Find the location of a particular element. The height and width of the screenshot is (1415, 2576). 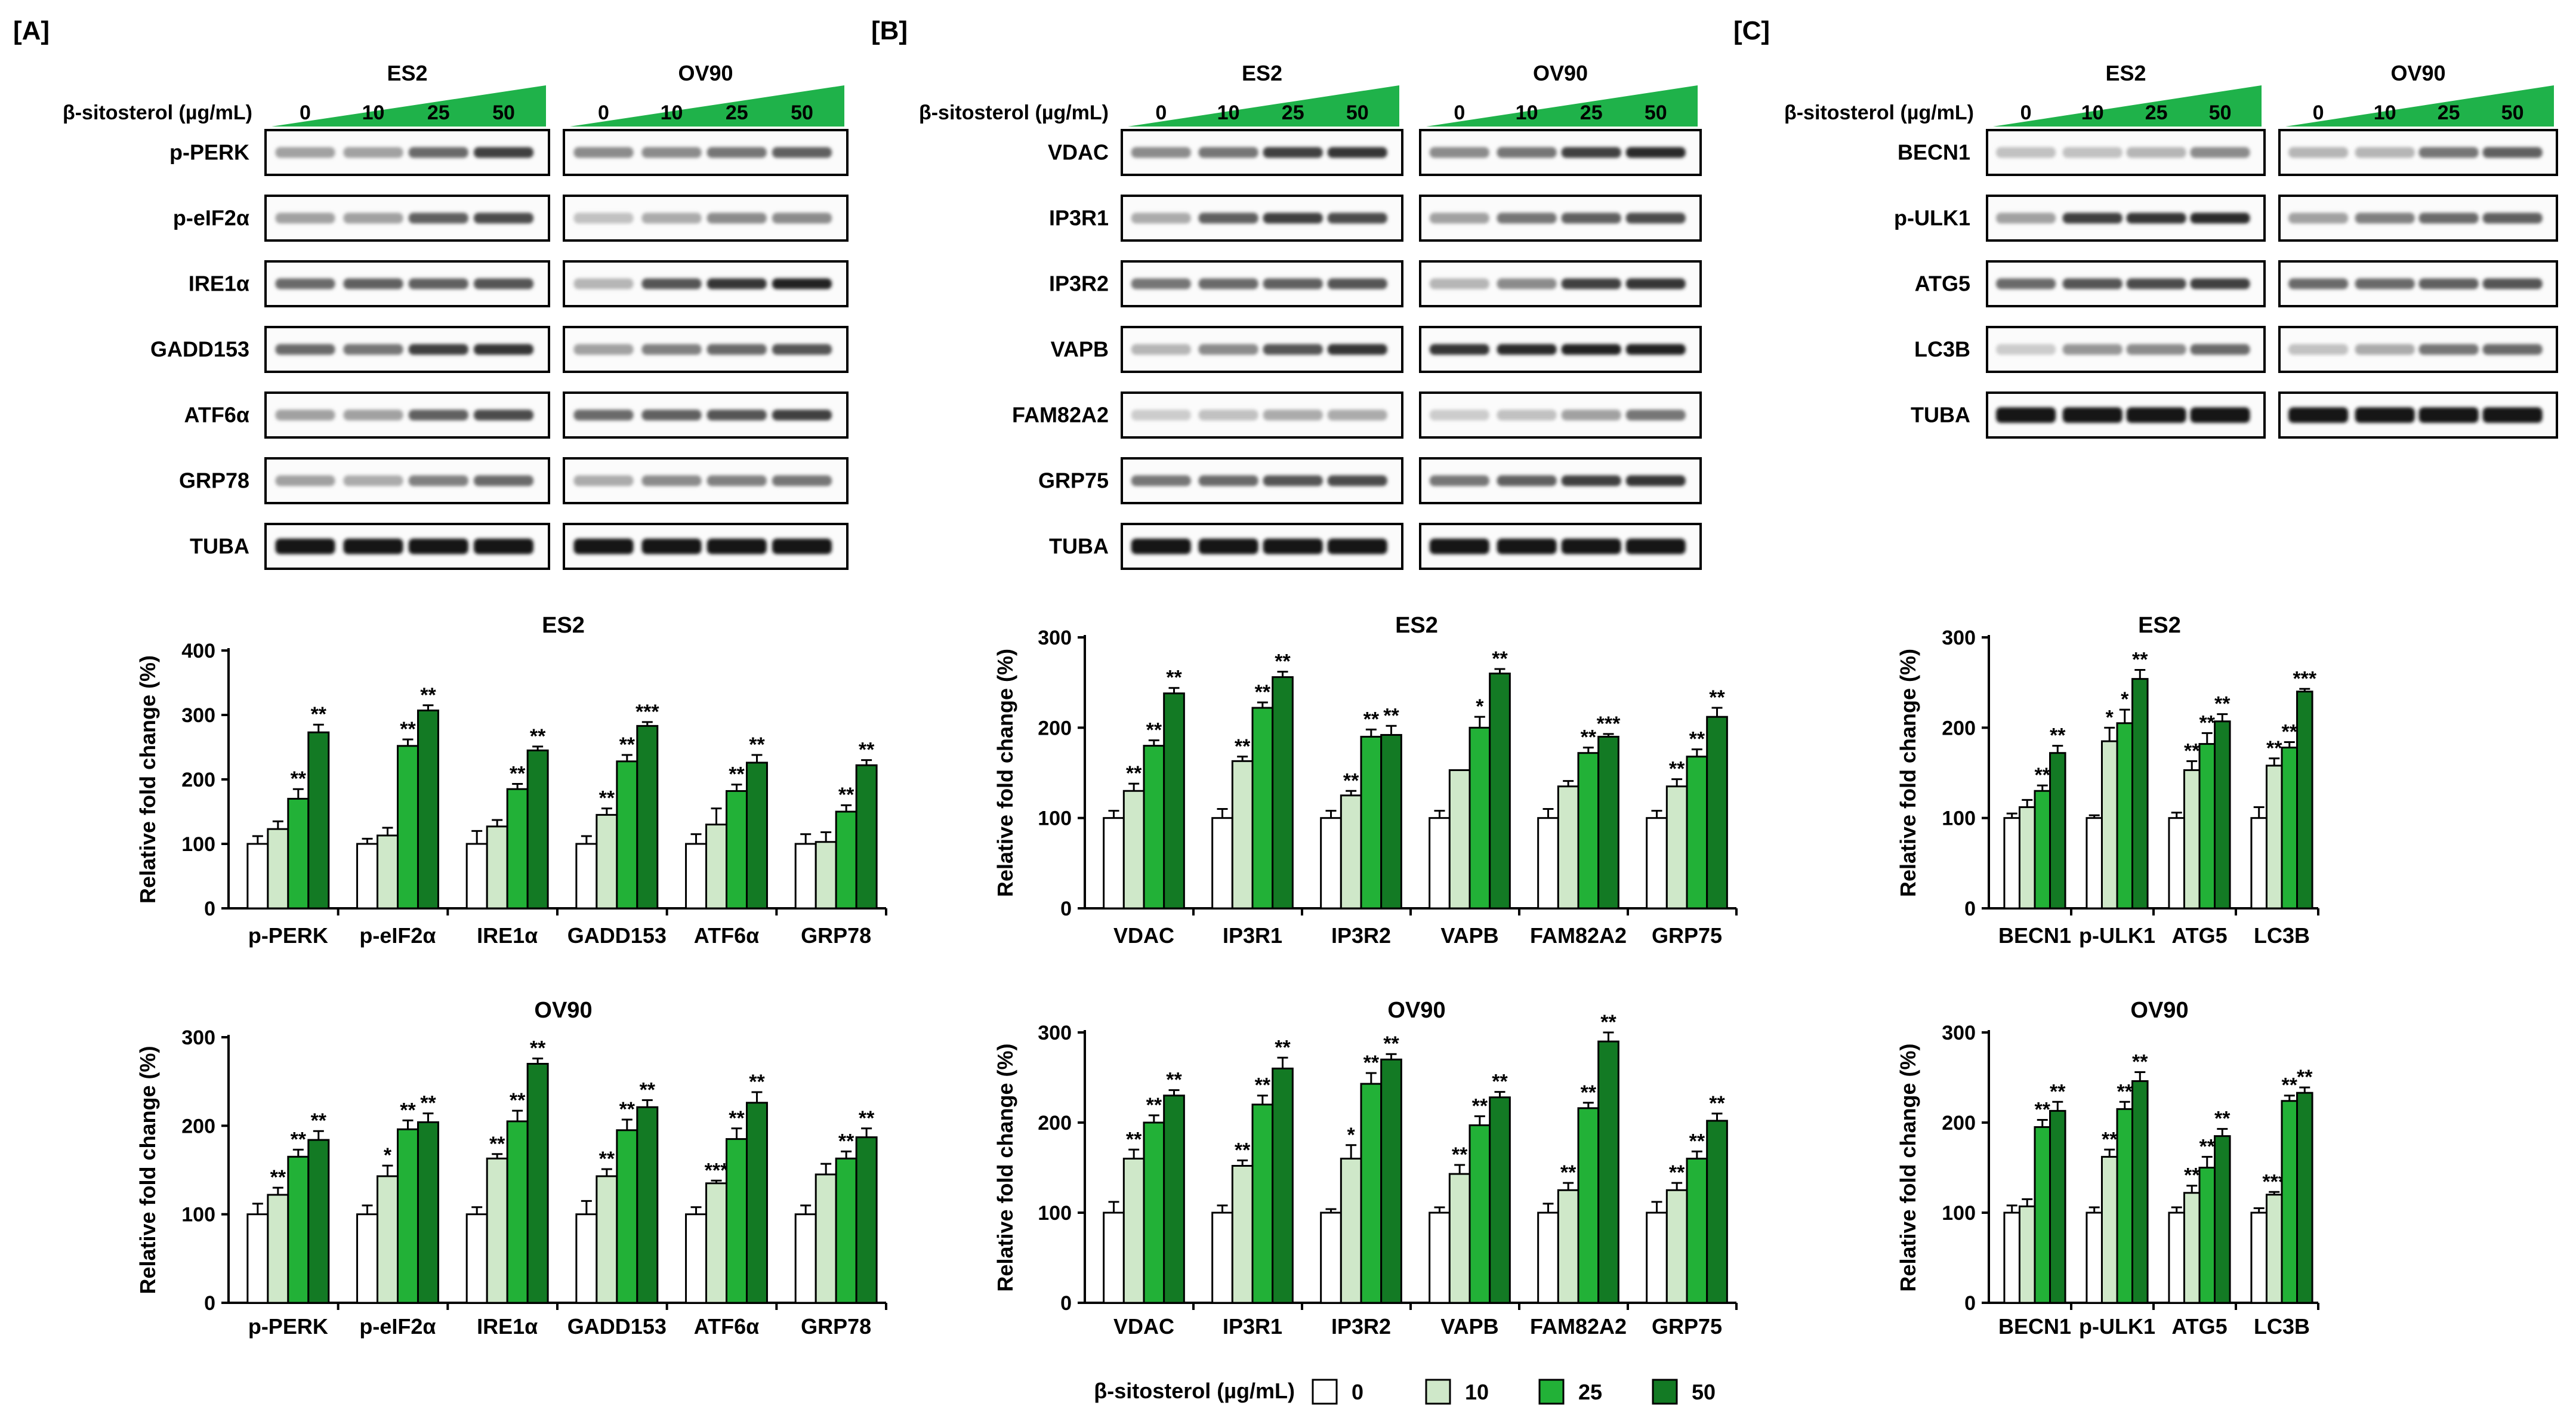

blot-label-grp75: GRP75 is located at coordinates (1073, 480).